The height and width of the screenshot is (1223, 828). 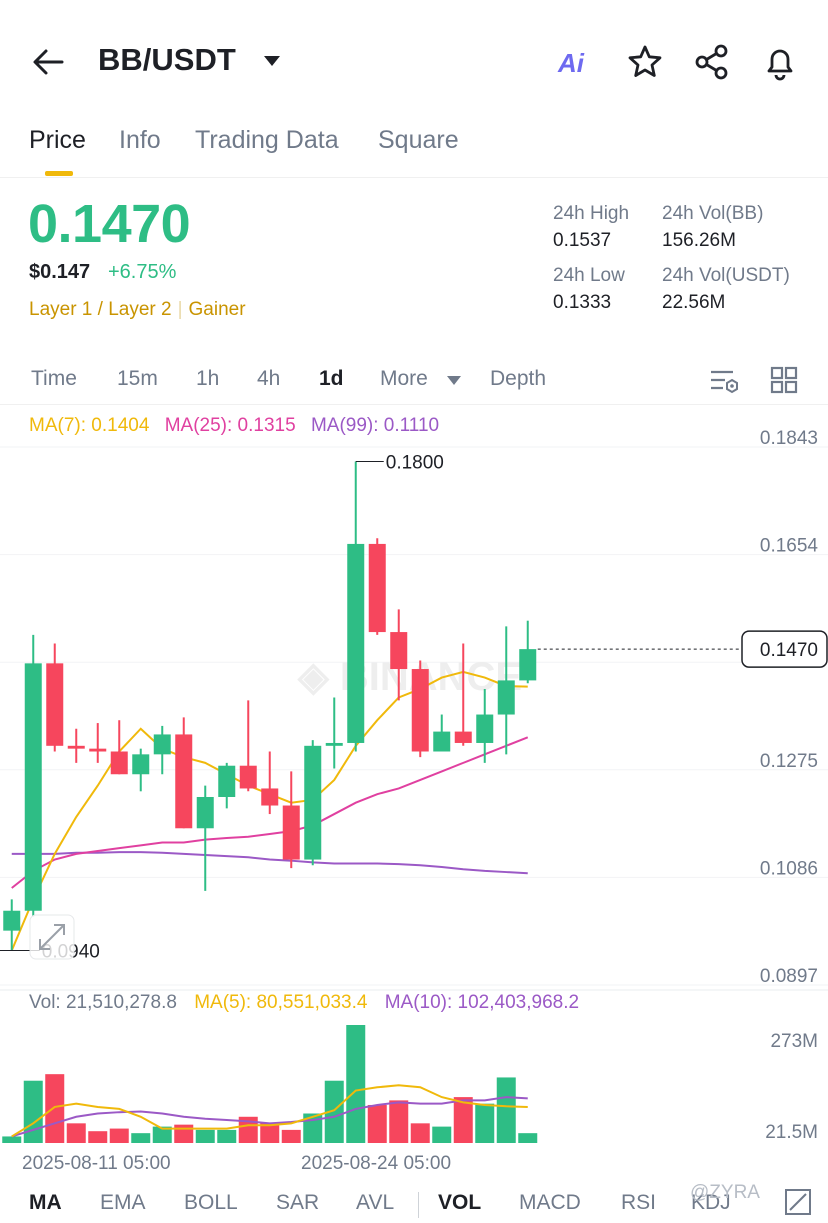 I want to click on tab-info: Info, so click(x=140, y=140).